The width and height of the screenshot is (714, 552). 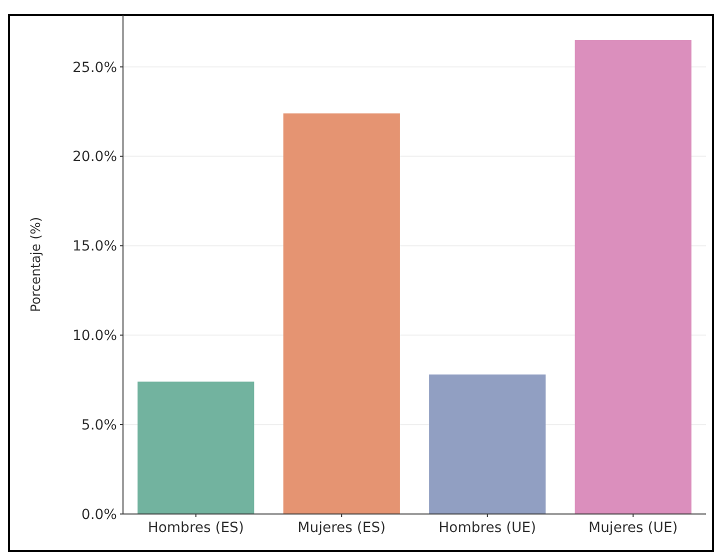 What do you see at coordinates (342, 528) in the screenshot?
I see `x-tick-label: Mujeres (ES)` at bounding box center [342, 528].